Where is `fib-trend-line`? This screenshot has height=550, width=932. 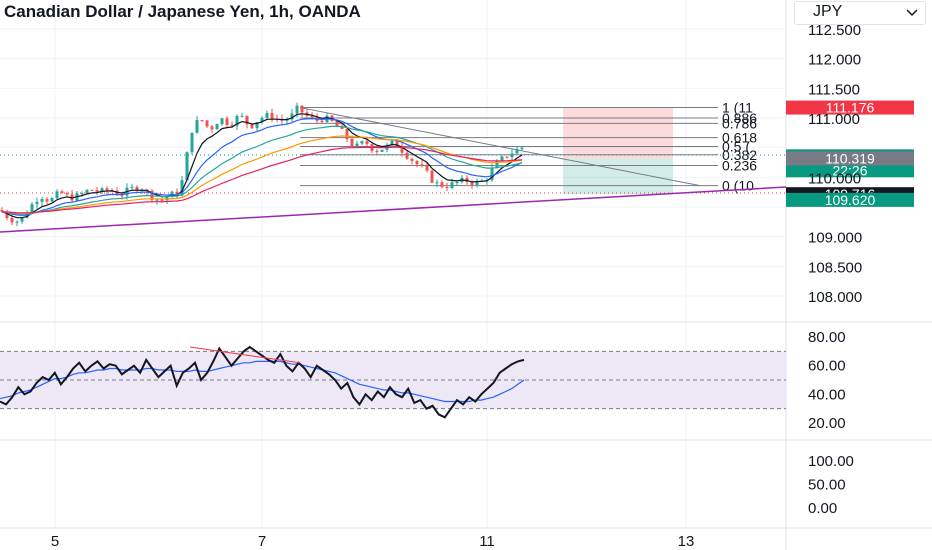
fib-trend-line is located at coordinates (500, 147).